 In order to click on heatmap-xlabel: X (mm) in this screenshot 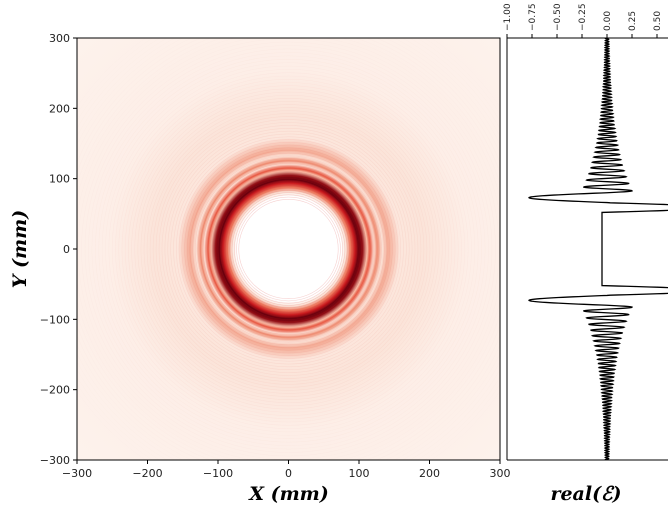, I will do `click(288, 494)`.